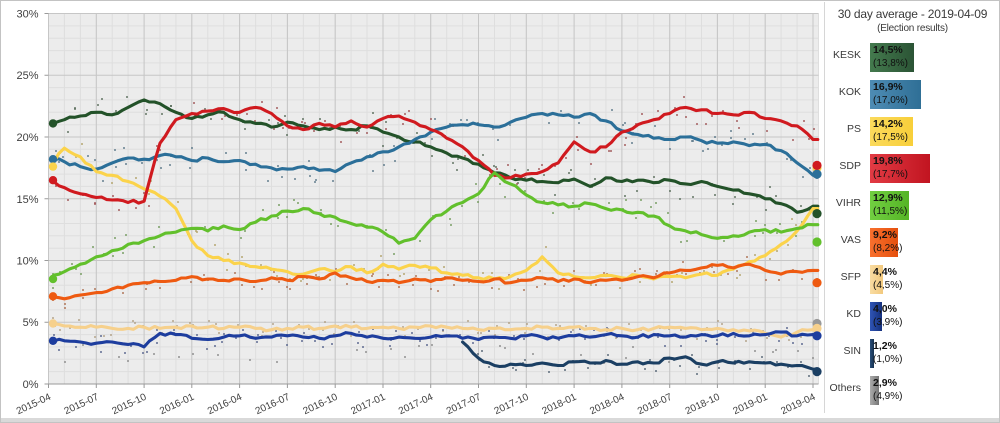 Image resolution: width=1000 pixels, height=423 pixels. What do you see at coordinates (703, 405) in the screenshot?
I see `svg-text: 2018-10` at bounding box center [703, 405].